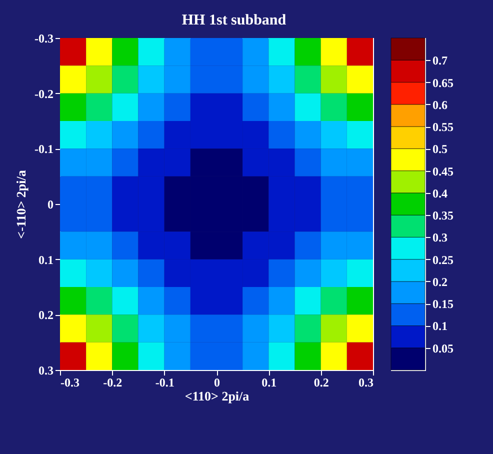 The height and width of the screenshot is (454, 493). Describe the element at coordinates (443, 127) in the screenshot. I see `color-bar-label: 0.55` at that location.